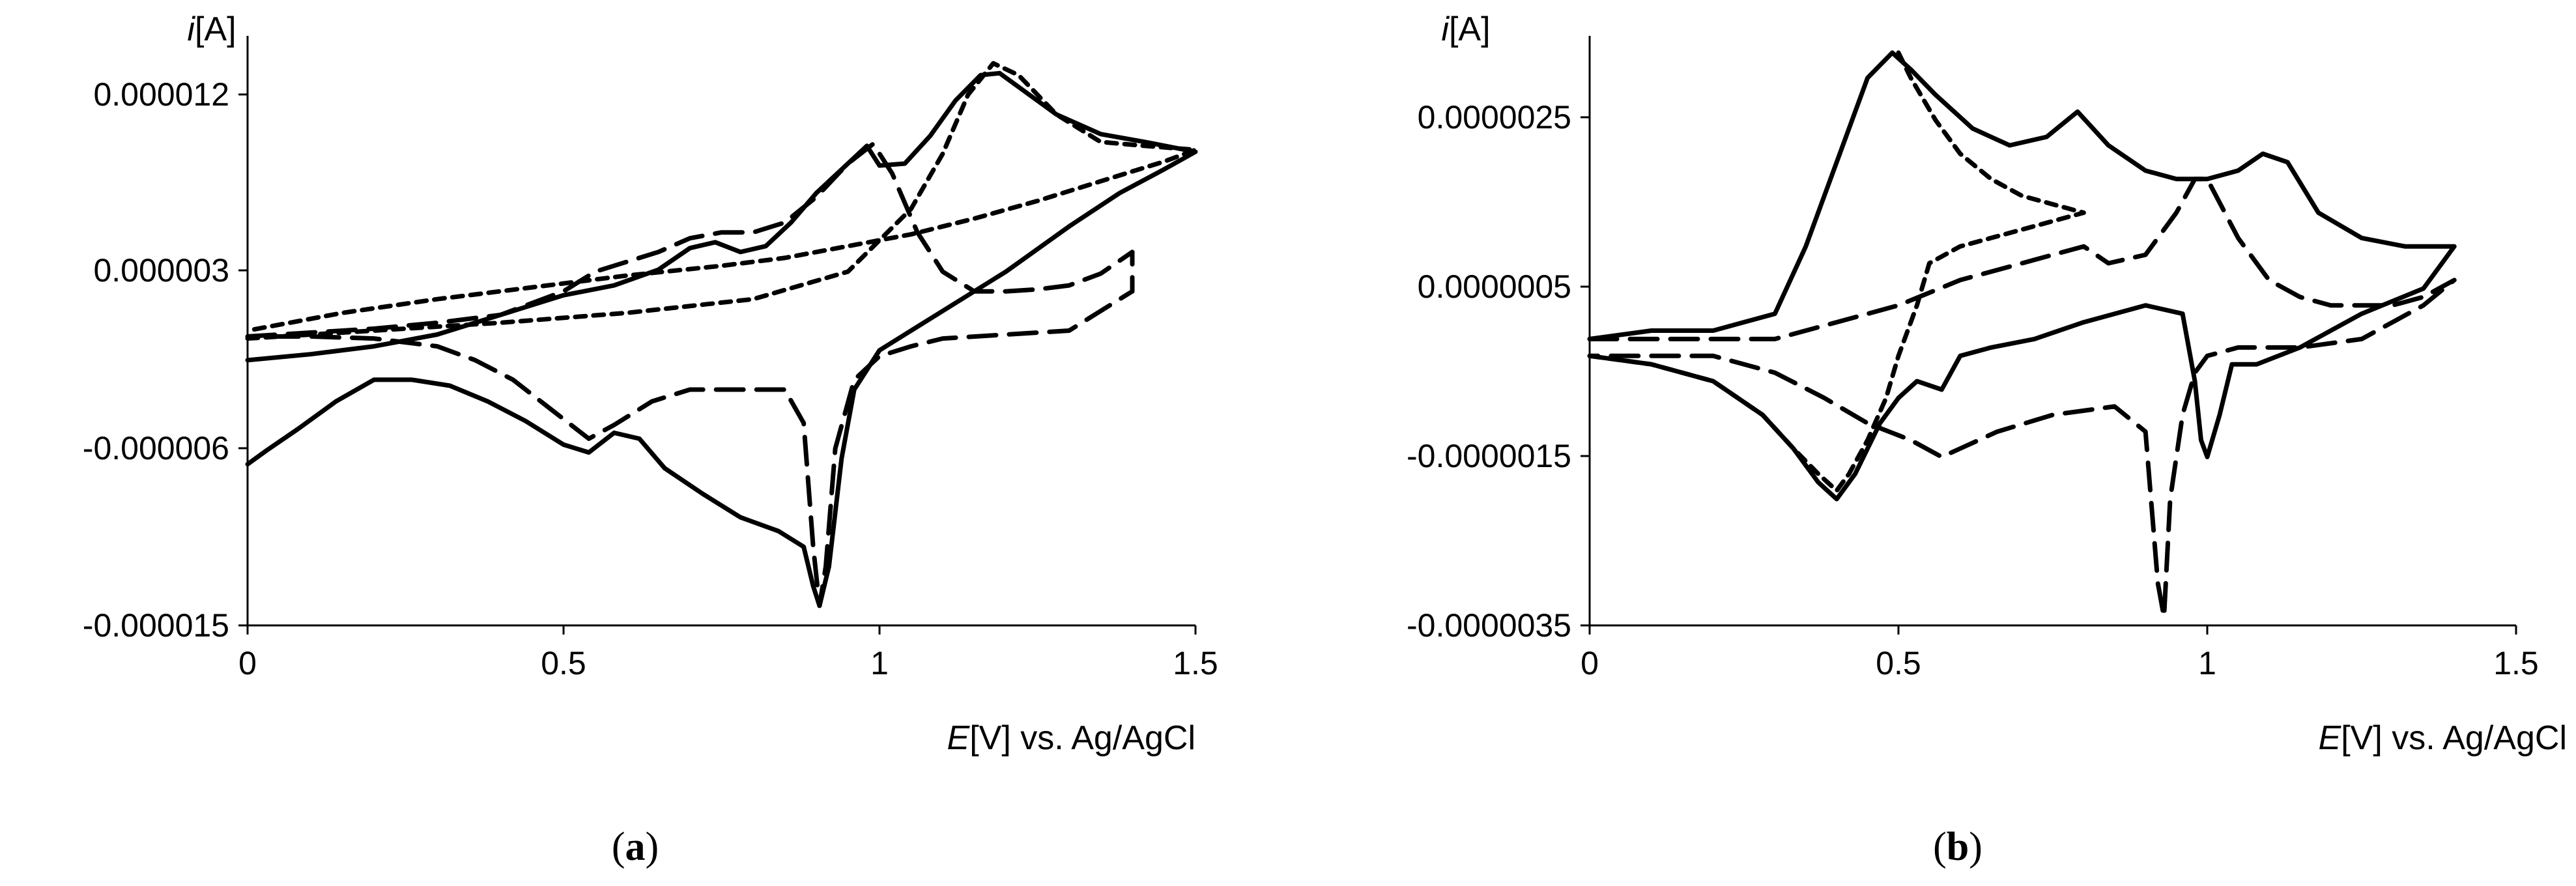 The image size is (2576, 886). Describe the element at coordinates (1489, 625) in the screenshot. I see `panel-b-y-tick-label: -0.0000035` at that location.